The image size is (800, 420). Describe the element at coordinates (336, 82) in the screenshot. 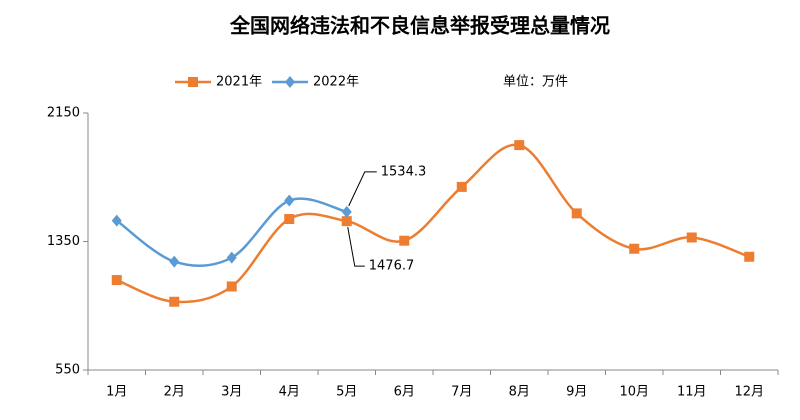

I see `legend-label: 2022年` at that location.